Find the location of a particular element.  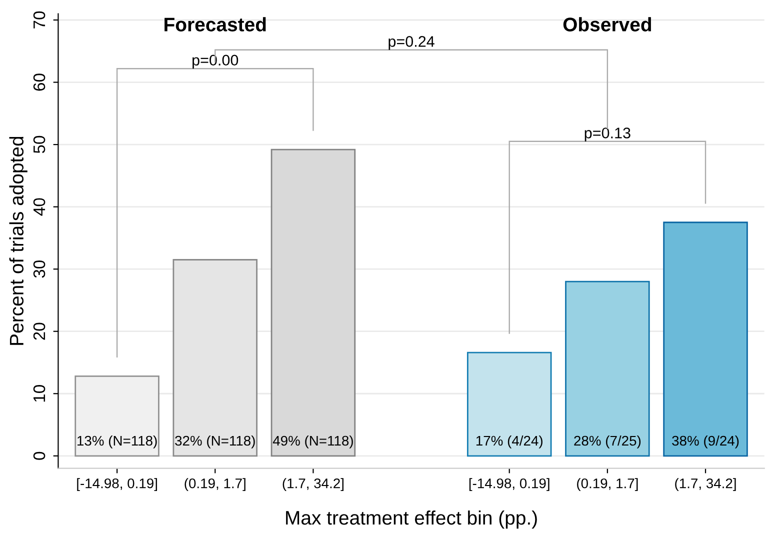

data-label: 28% (7/25) is located at coordinates (607, 441).